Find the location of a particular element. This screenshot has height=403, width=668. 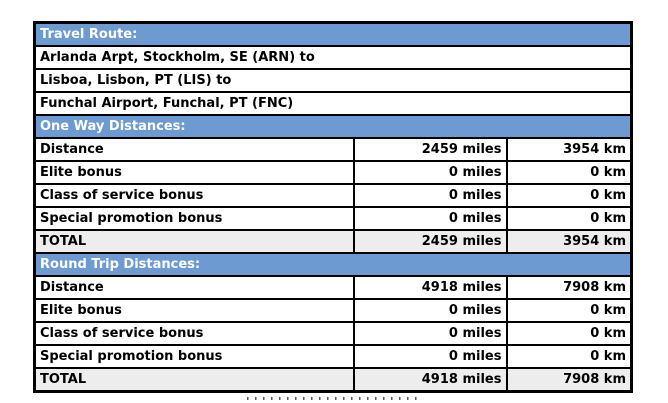

total-row: TOTAL 2459 miles 3954 km is located at coordinates (333, 241).